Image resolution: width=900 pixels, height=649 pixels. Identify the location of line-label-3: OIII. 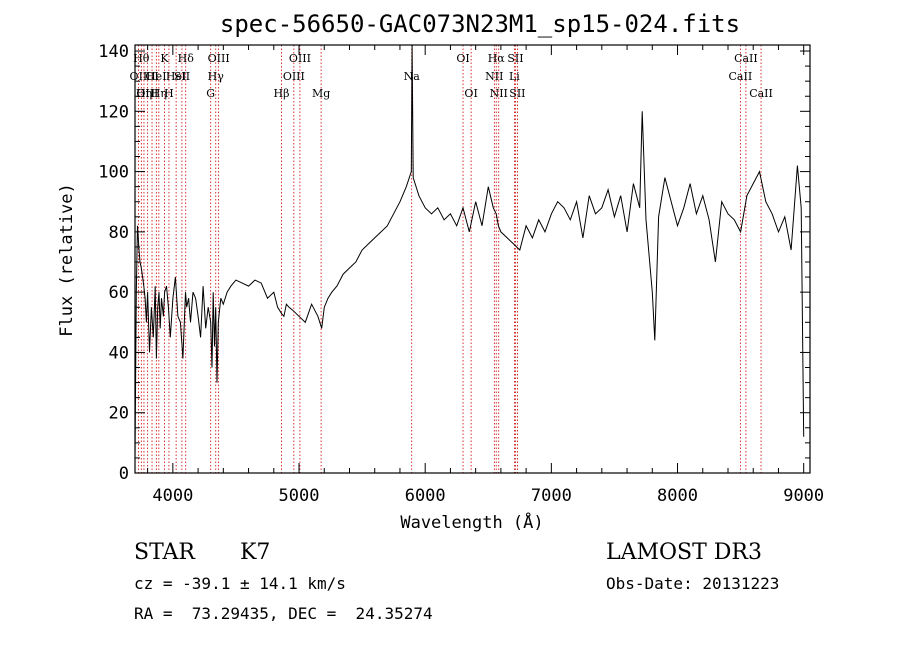
(147, 93).